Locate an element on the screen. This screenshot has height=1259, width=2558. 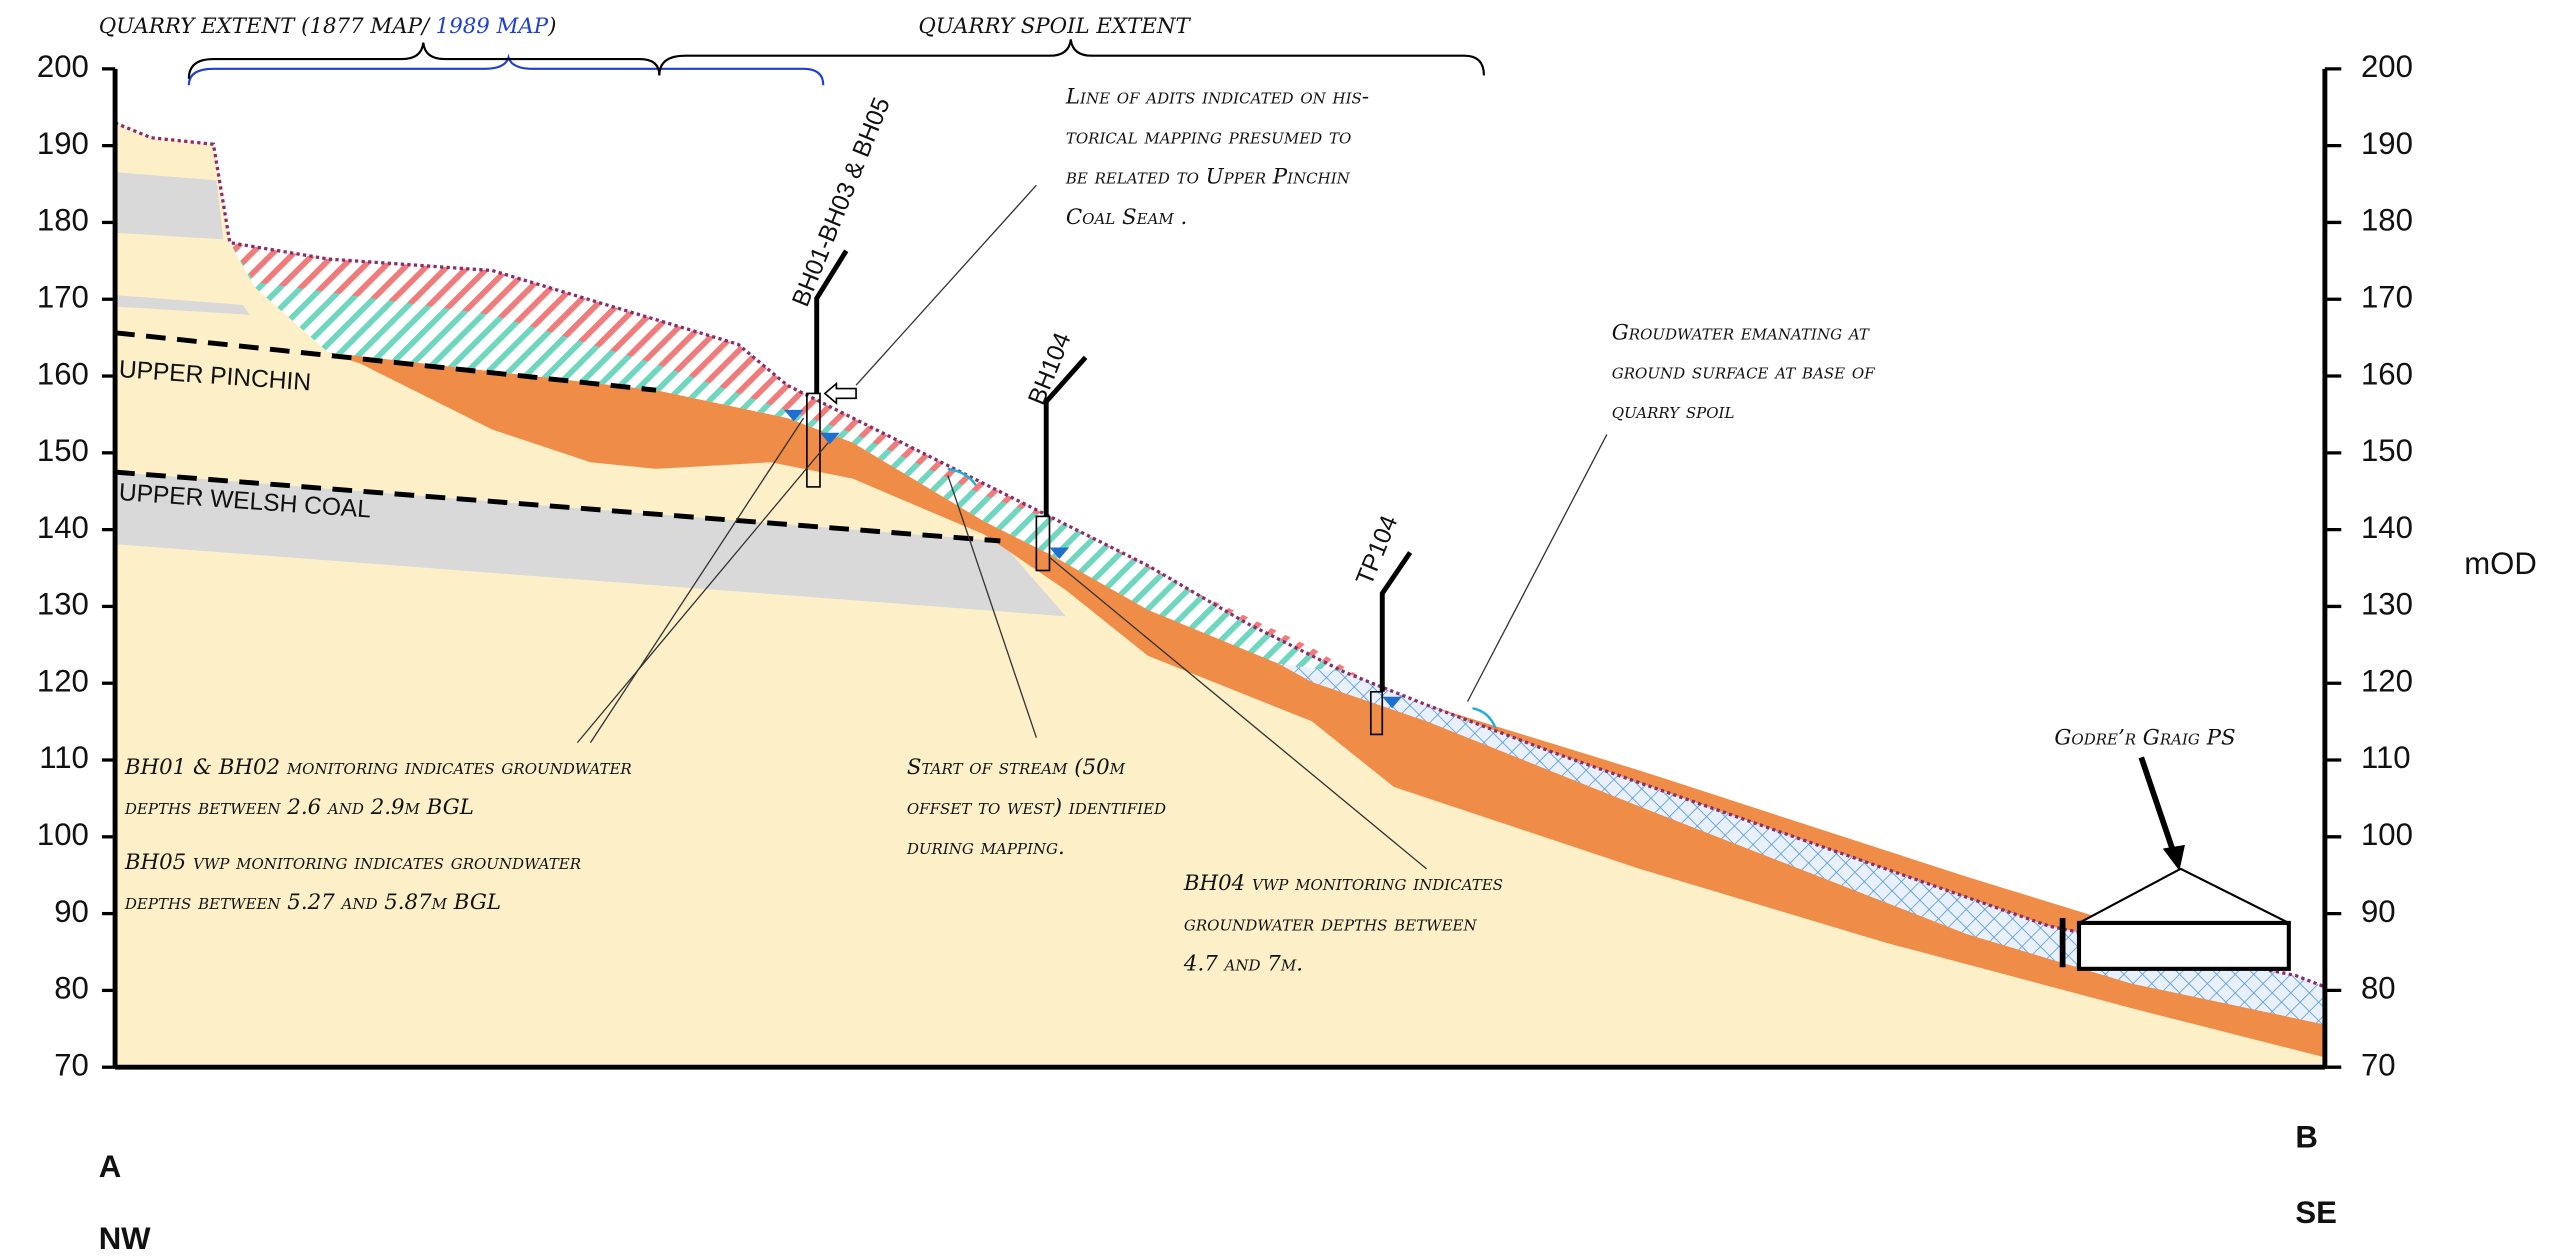
annotation: depths between 5.27 and 5.87m BGL is located at coordinates (312, 902).